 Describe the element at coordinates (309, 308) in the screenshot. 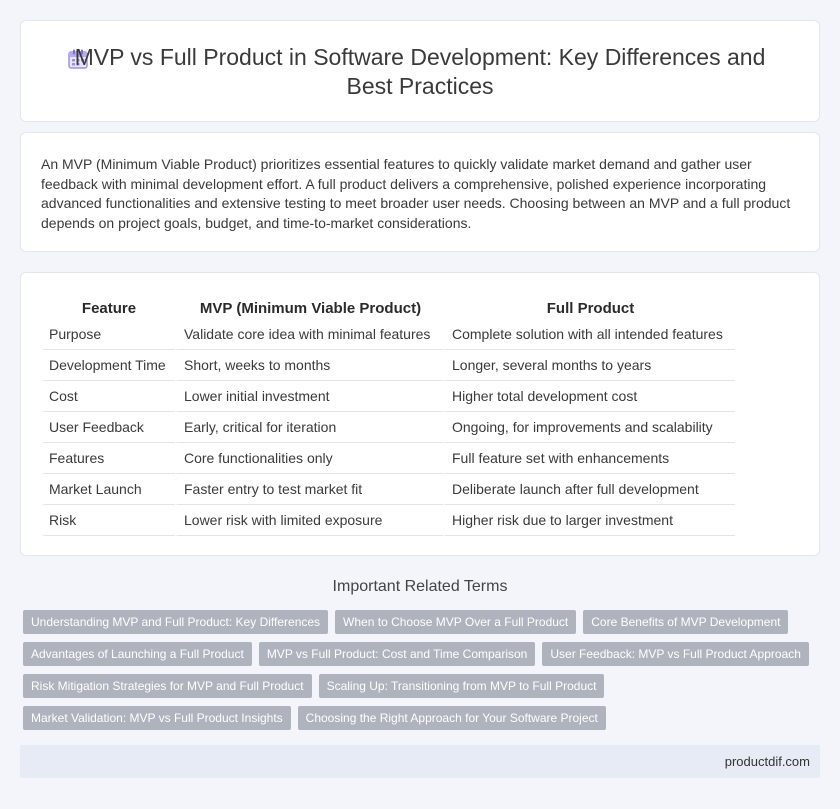

I see `column-header-mvp: MVP (Minimum Viable Product)` at that location.